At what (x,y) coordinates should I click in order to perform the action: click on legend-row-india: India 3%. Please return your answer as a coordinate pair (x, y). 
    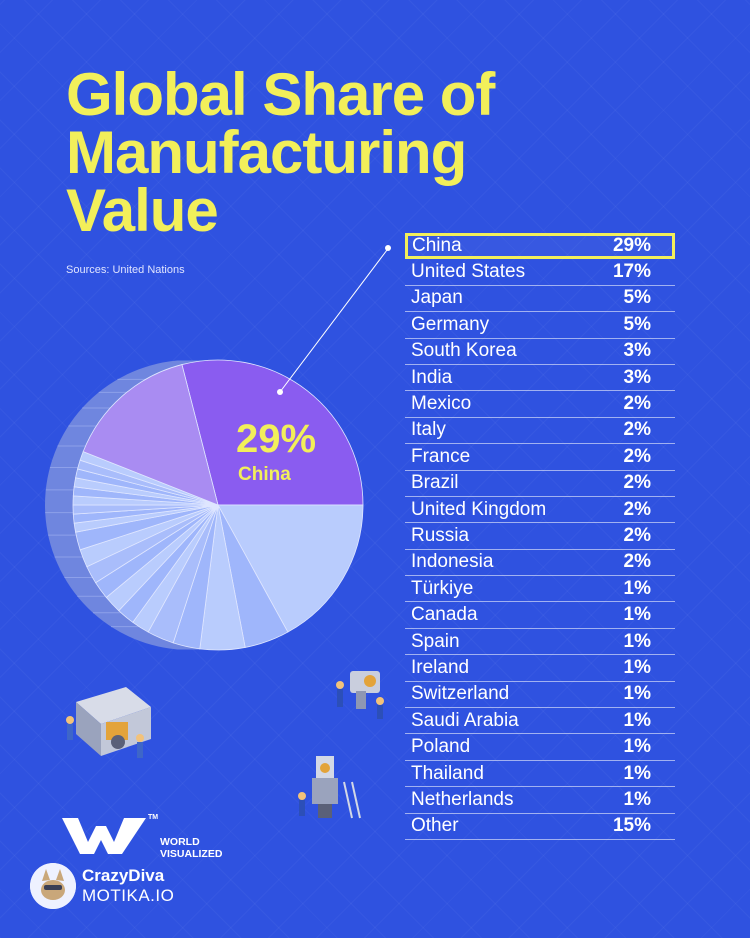
    Looking at the image, I should click on (540, 378).